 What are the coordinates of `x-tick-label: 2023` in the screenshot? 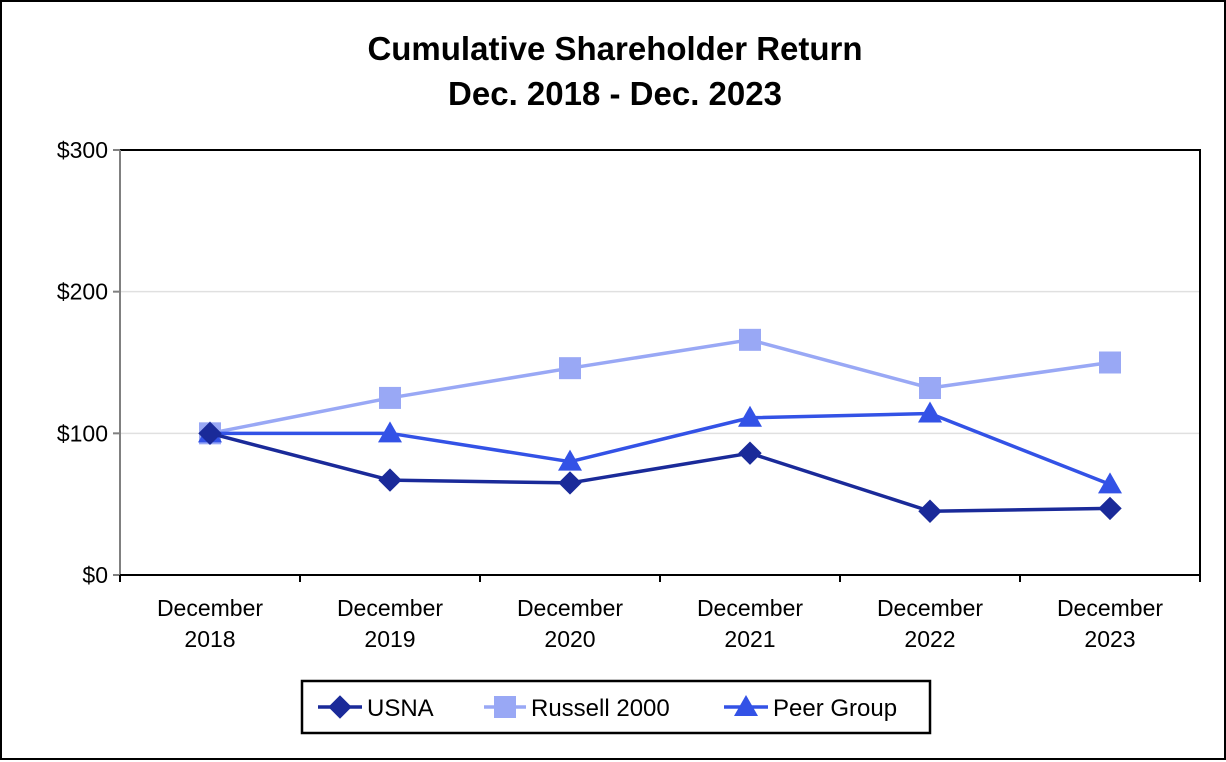 It's located at (1109, 639).